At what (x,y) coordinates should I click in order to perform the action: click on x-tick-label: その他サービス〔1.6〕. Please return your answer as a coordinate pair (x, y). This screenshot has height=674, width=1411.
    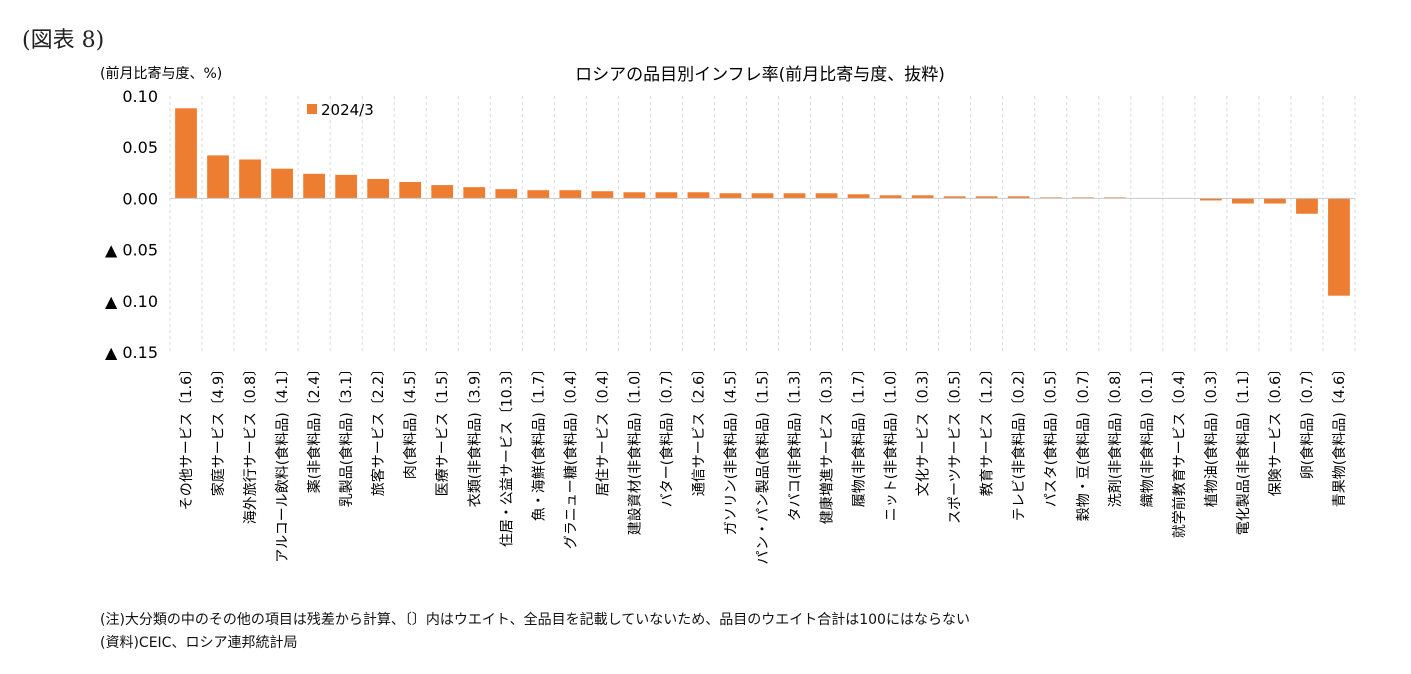
    Looking at the image, I should click on (187, 436).